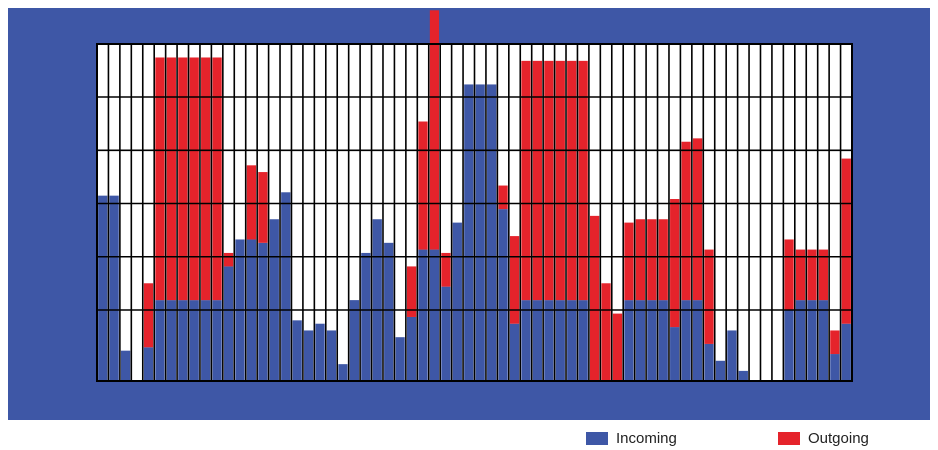  What do you see at coordinates (646, 438) in the screenshot?
I see `legend-incoming-label: Incoming` at bounding box center [646, 438].